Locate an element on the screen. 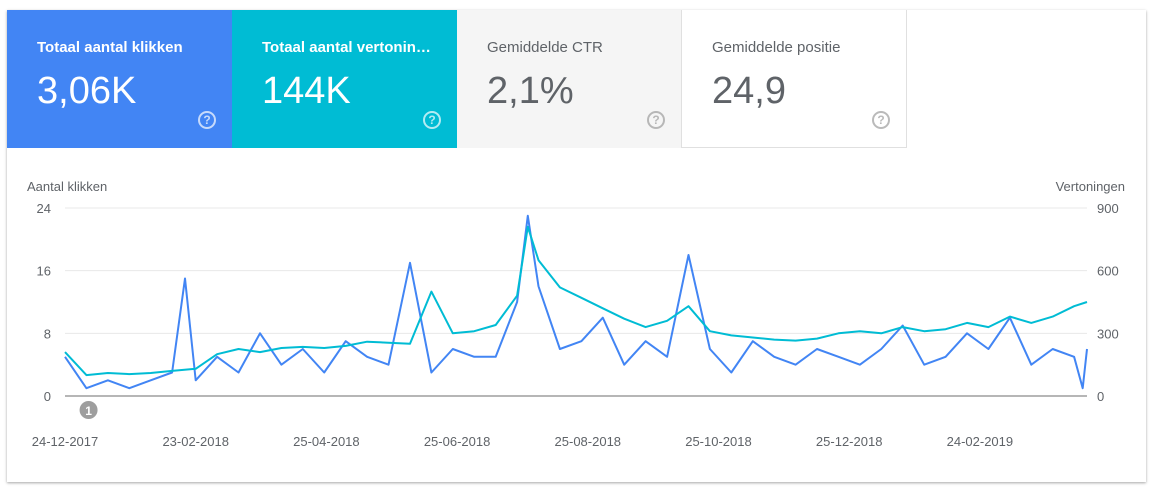  x-tick-label: 25-12-2018 is located at coordinates (849, 441).